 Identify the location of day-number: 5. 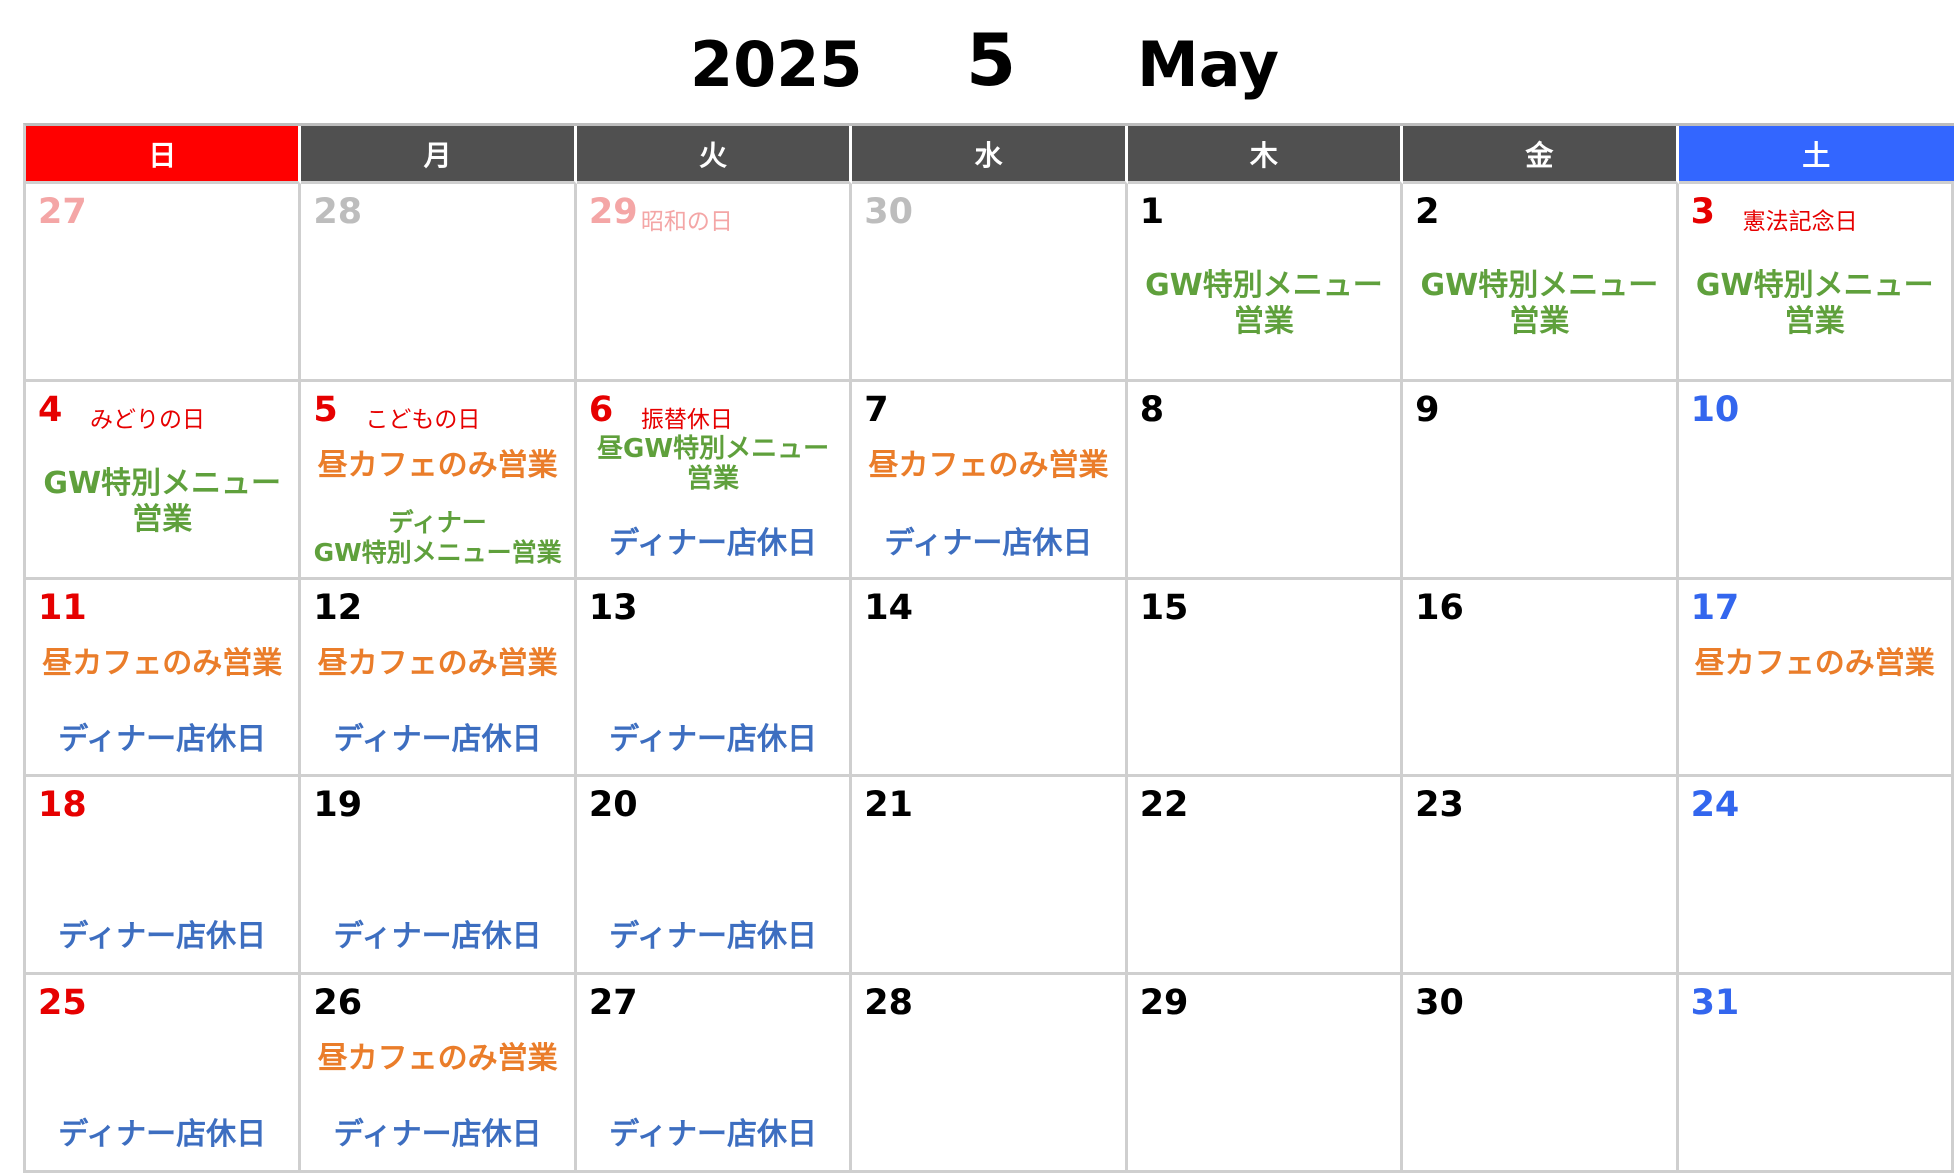
(325, 409).